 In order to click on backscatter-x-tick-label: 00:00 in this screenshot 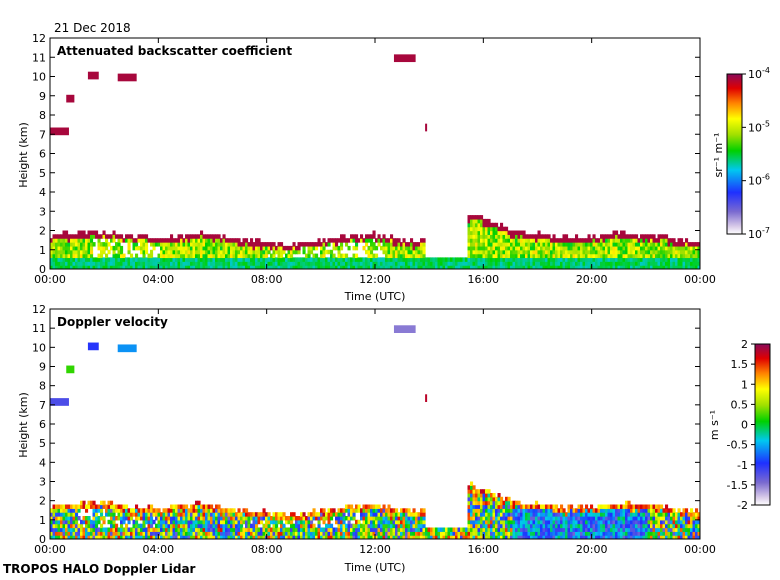, I will do `click(700, 279)`.